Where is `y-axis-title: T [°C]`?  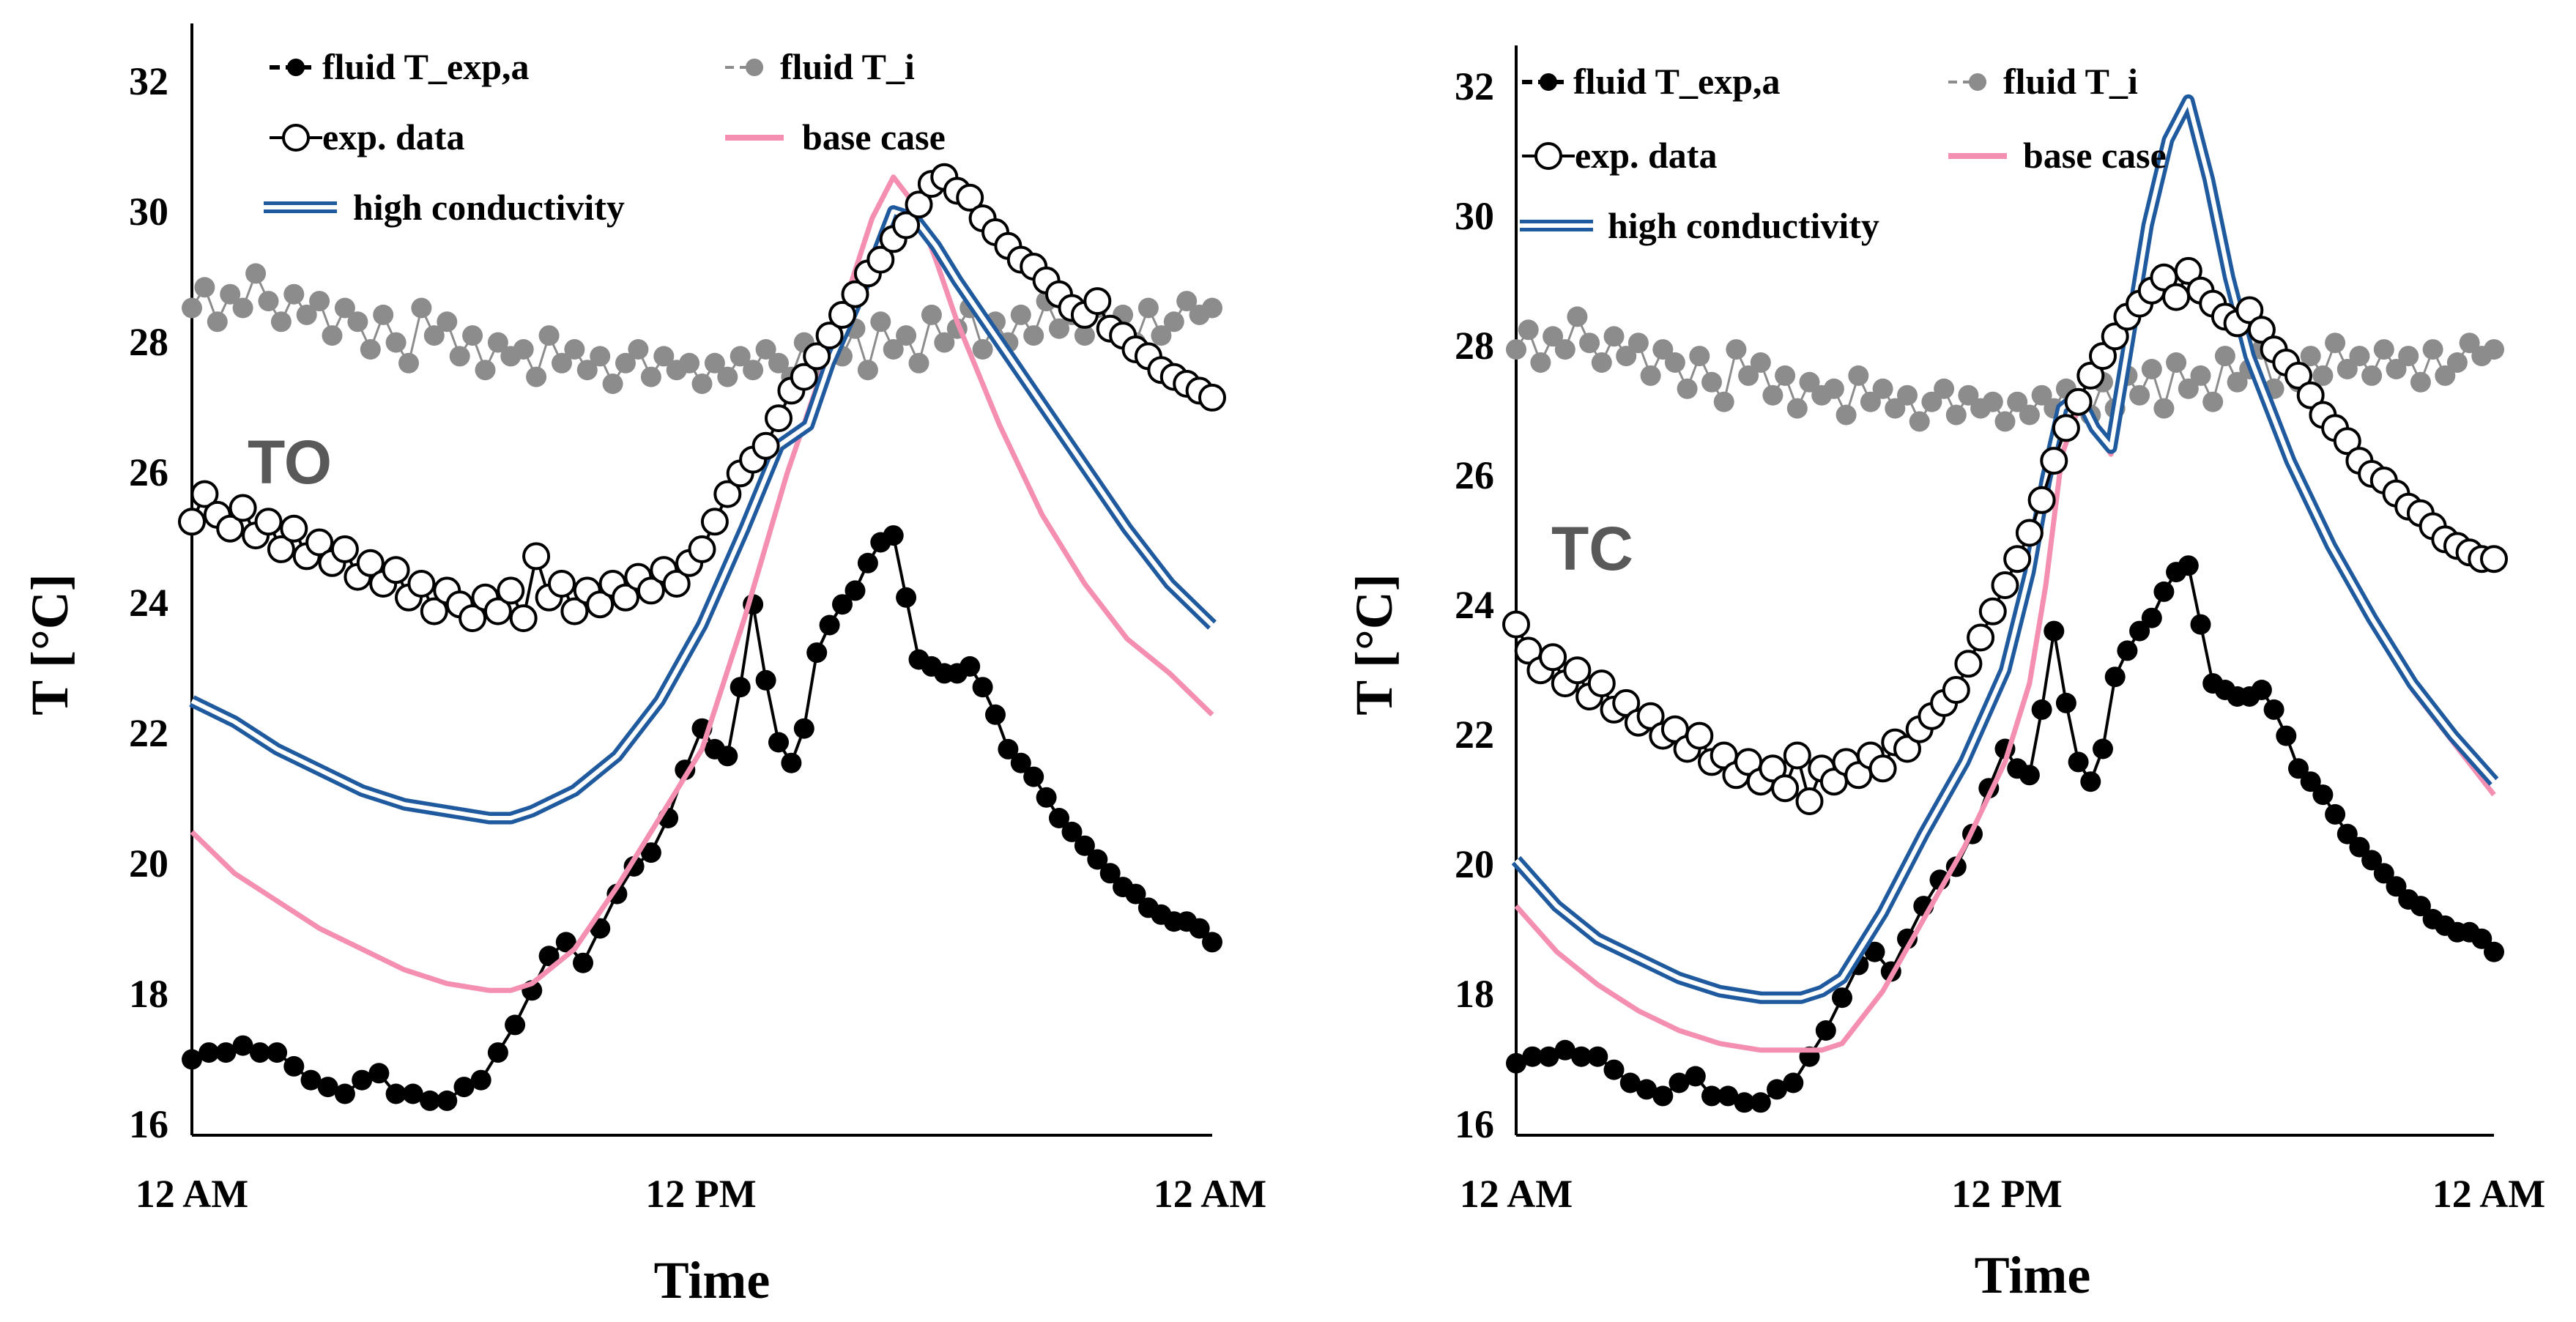
y-axis-title: T [°C] is located at coordinates (1374, 644).